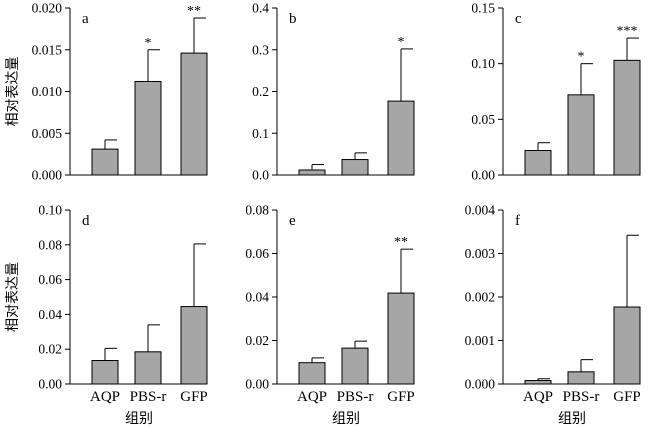  I want to click on y-tick-label: 0.015, so click(47, 49).